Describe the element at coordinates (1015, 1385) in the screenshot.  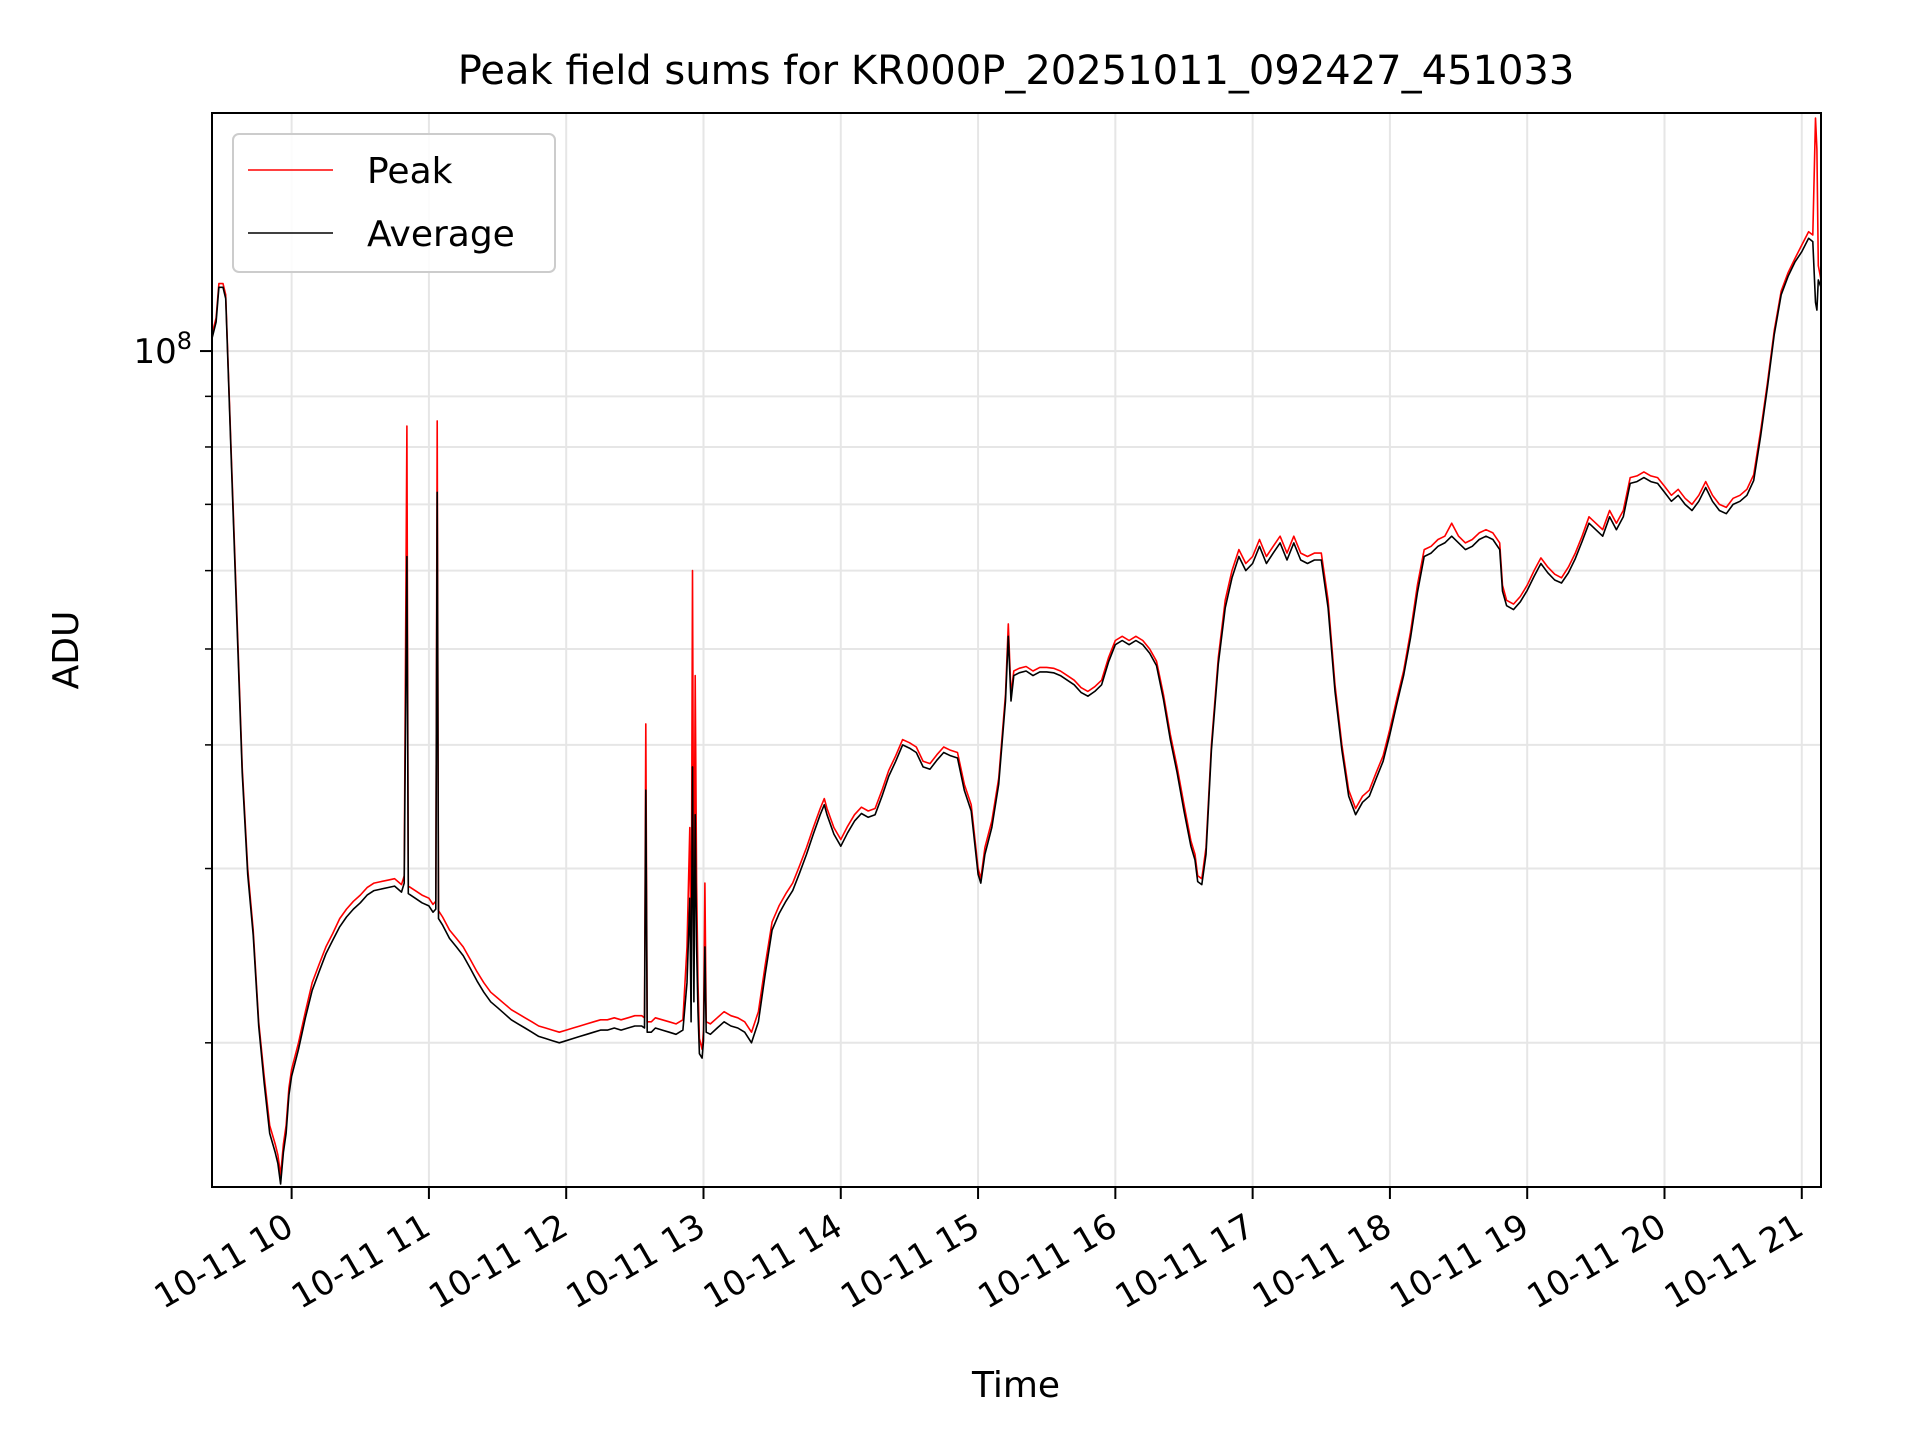
I see `x-axis-label: Time` at that location.